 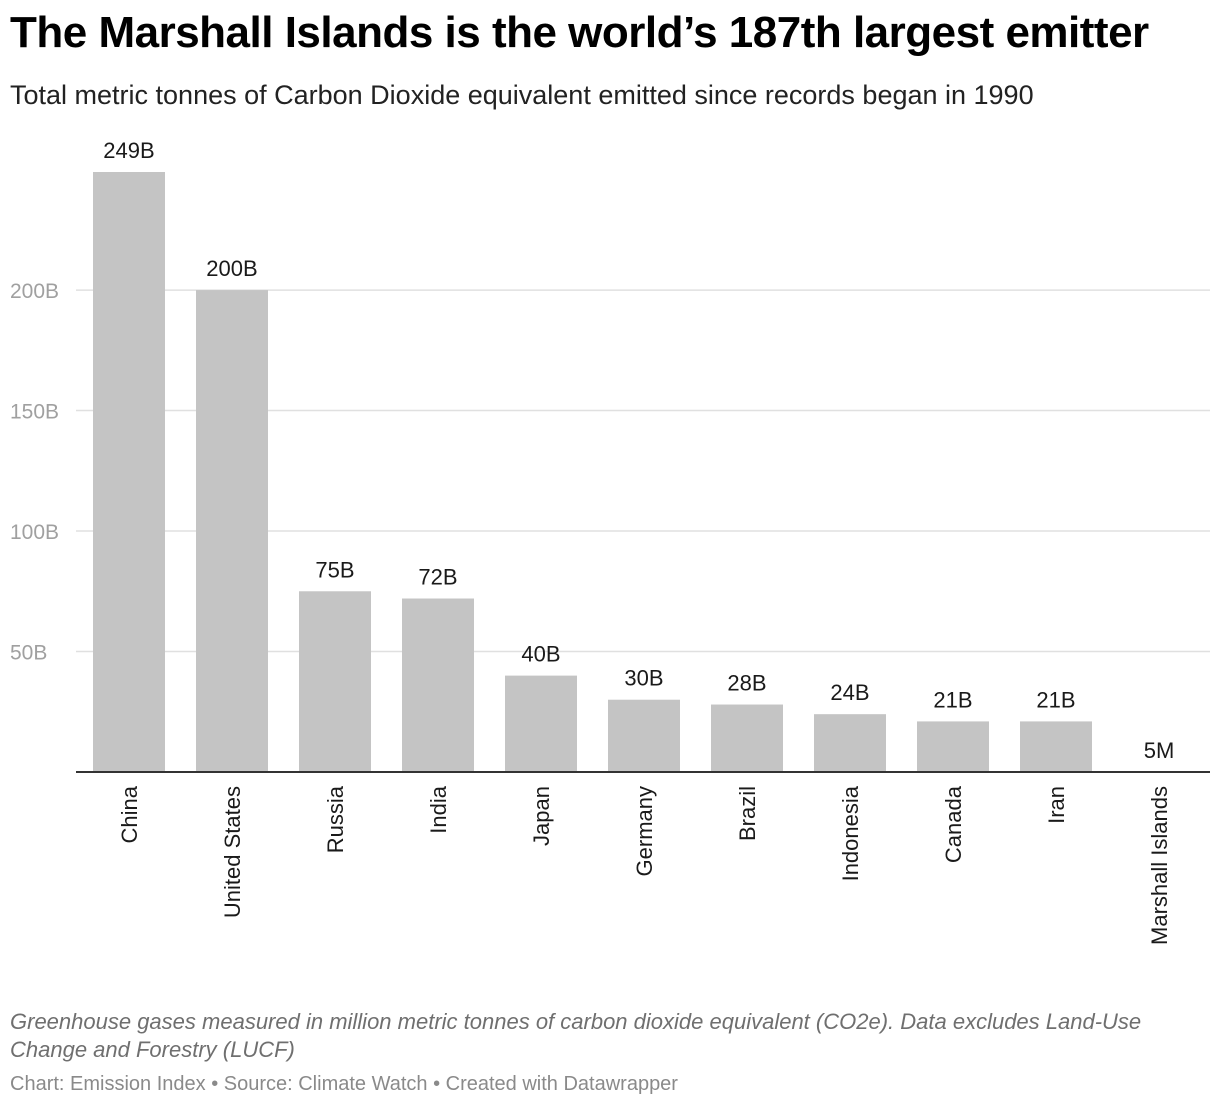 What do you see at coordinates (34, 532) in the screenshot?
I see `y-tick-label: 100B` at bounding box center [34, 532].